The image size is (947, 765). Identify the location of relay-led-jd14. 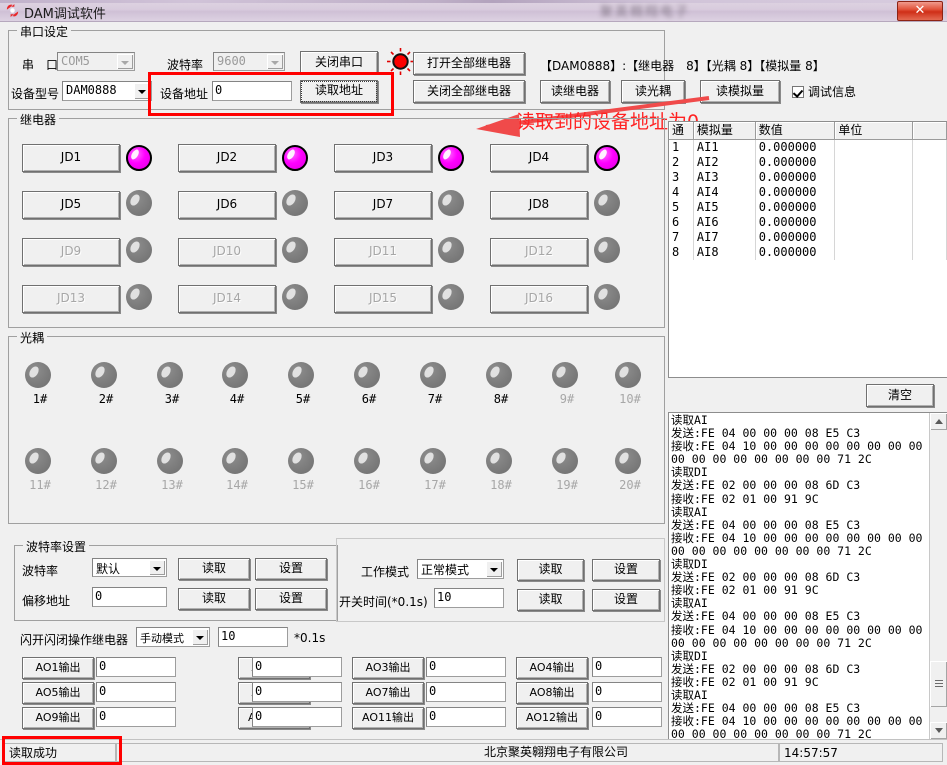
(295, 297).